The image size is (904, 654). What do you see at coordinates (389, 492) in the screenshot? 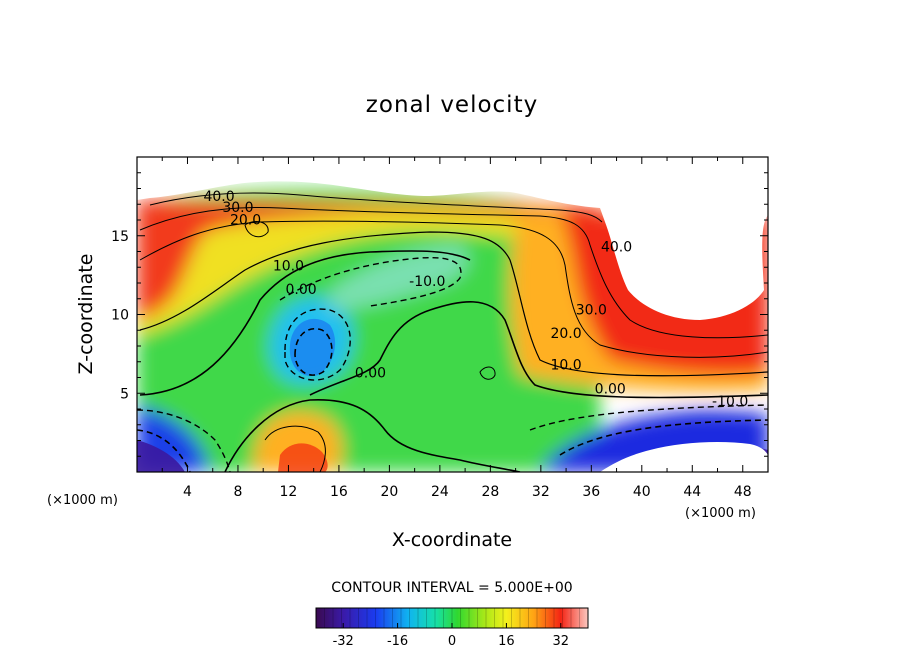
I see `x-tick-label: 20` at bounding box center [389, 492].